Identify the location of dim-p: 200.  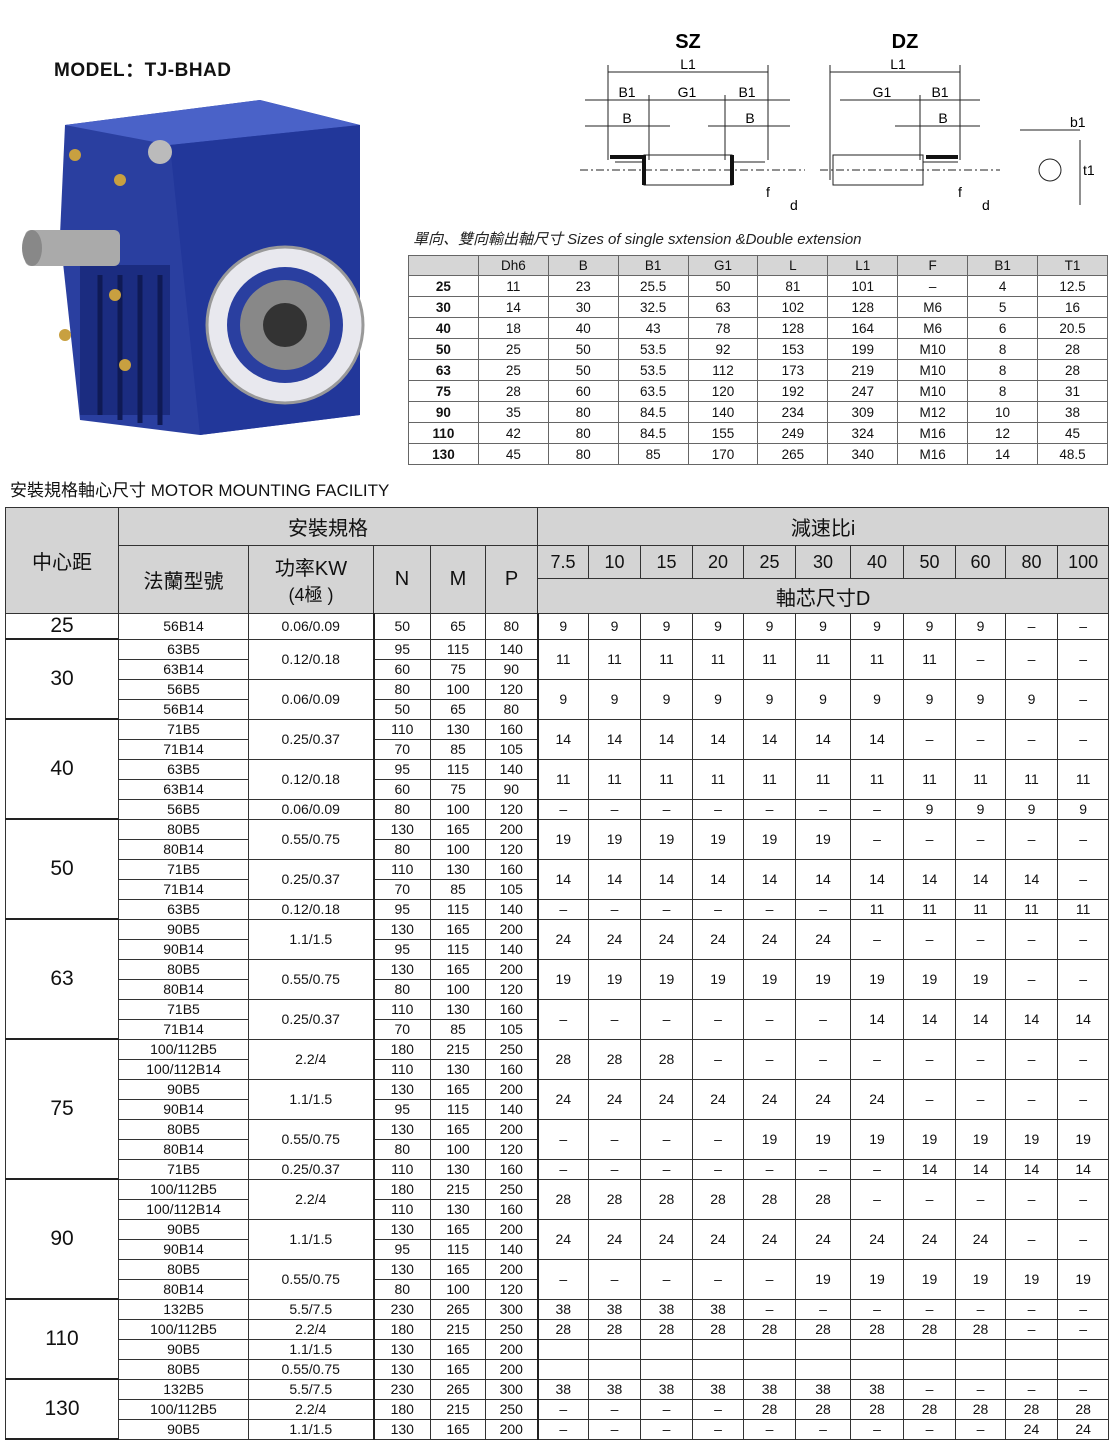
(511, 1349).